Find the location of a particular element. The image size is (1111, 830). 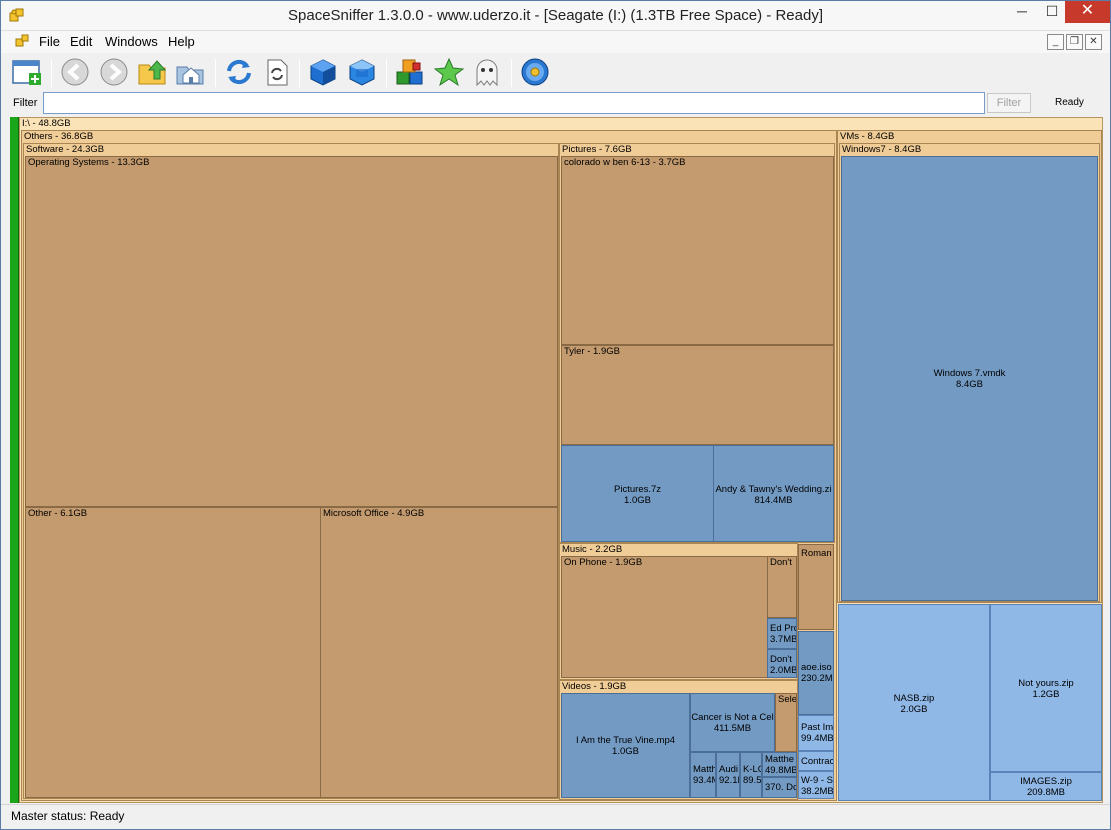

treemap-block-label: Pictures - 7.6GB is located at coordinates (597, 149).